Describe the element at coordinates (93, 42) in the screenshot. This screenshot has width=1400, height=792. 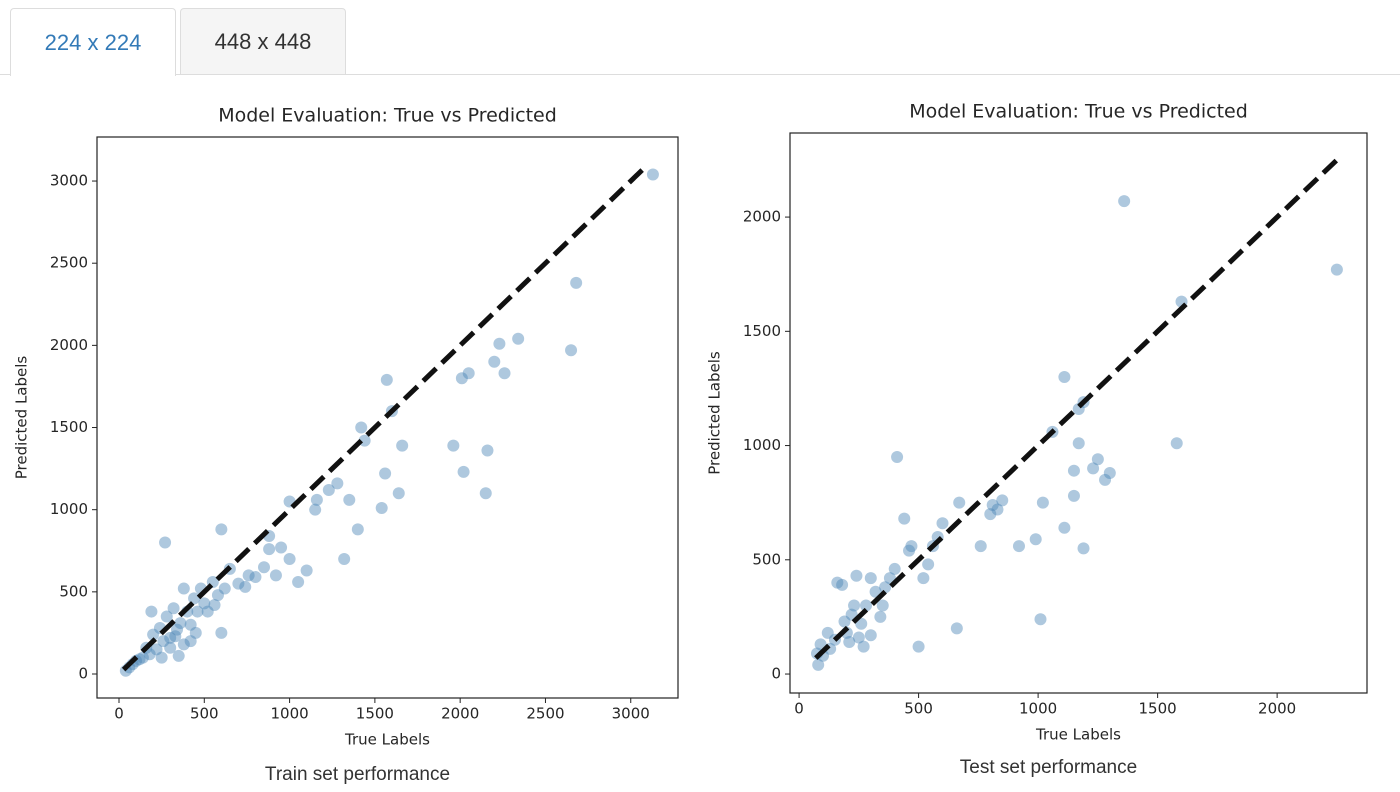
I see `tab: 224 x 224` at that location.